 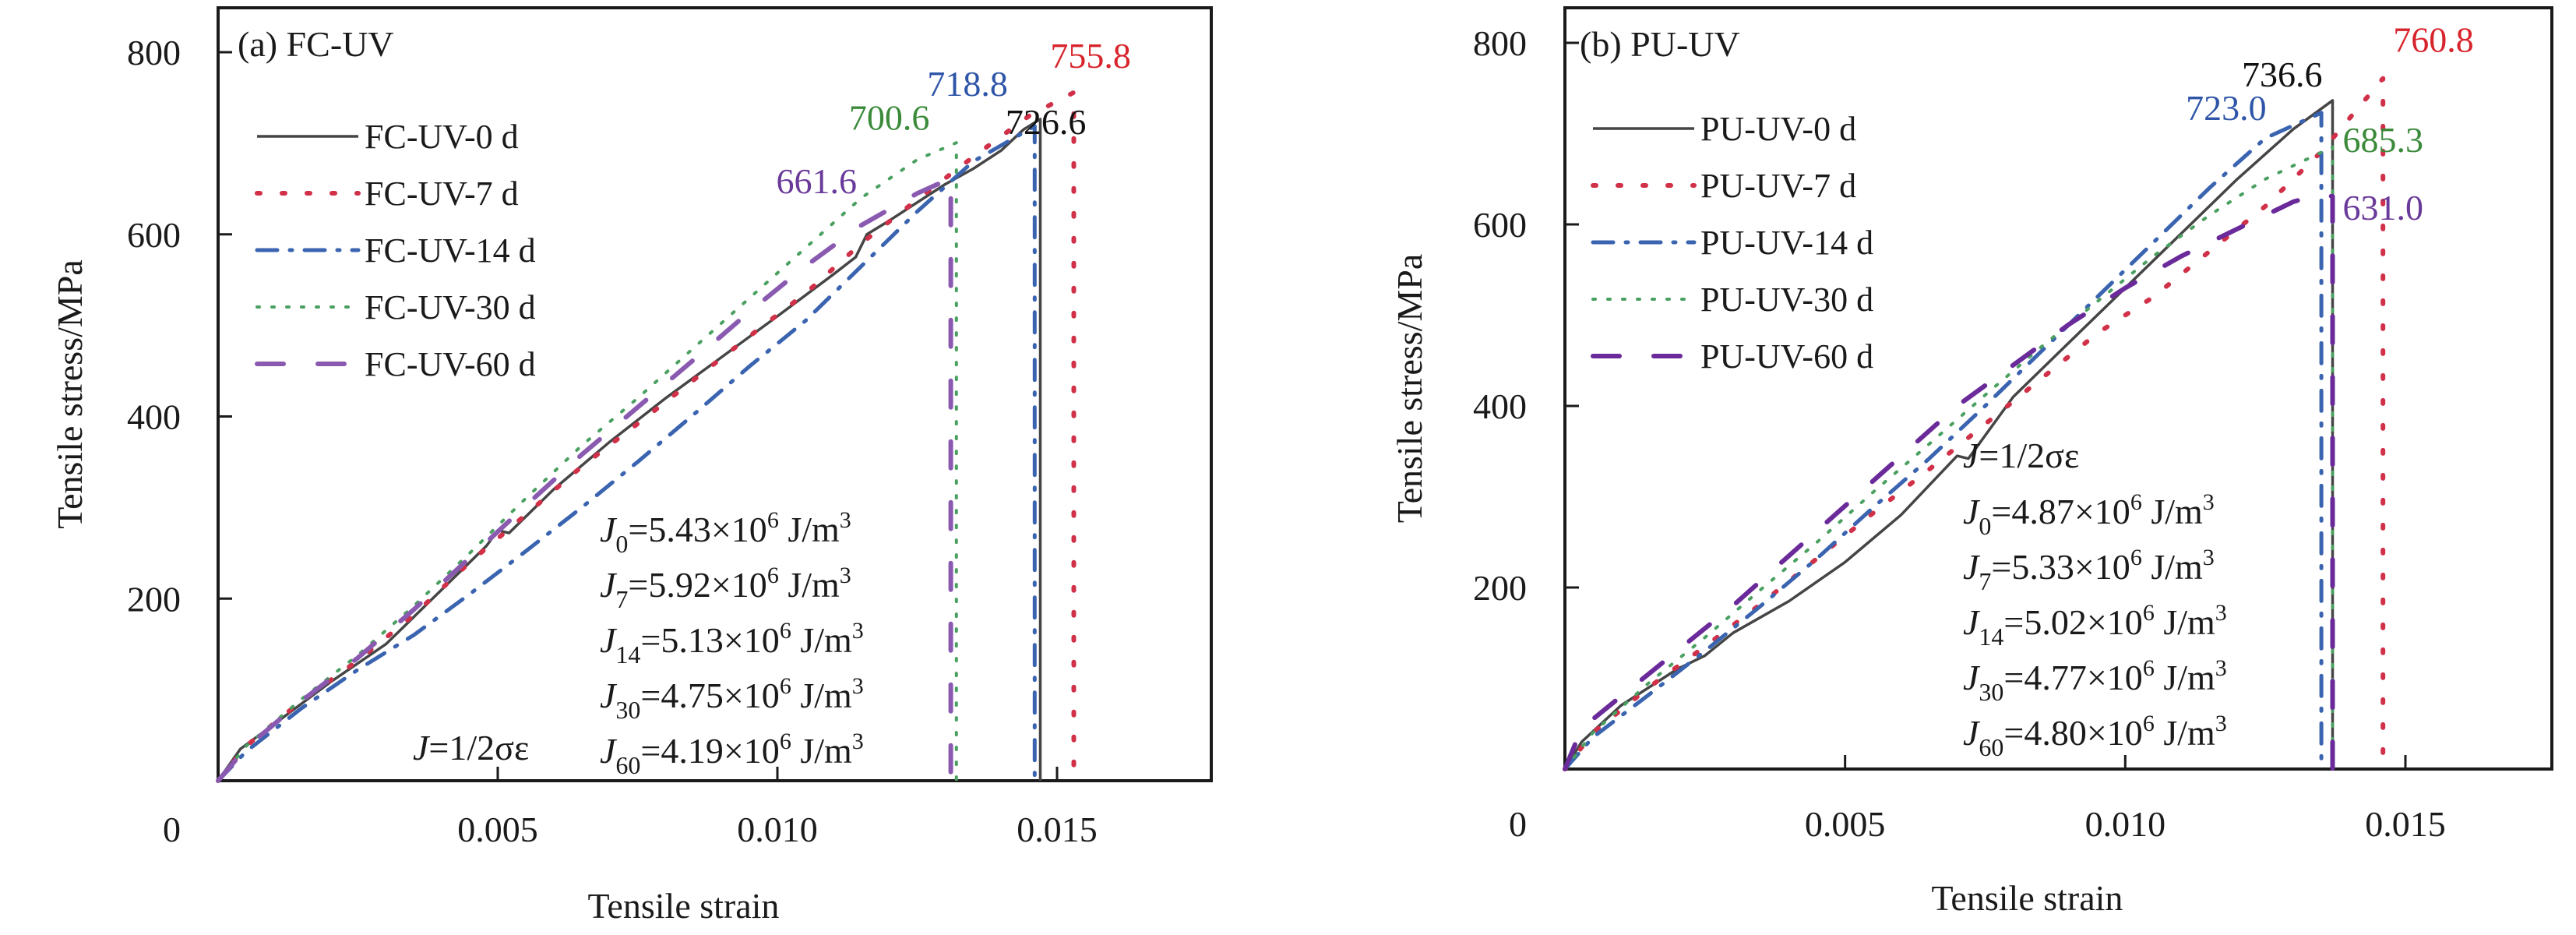 What do you see at coordinates (2226, 108) in the screenshot?
I see `peak-annotation: 723.0` at bounding box center [2226, 108].